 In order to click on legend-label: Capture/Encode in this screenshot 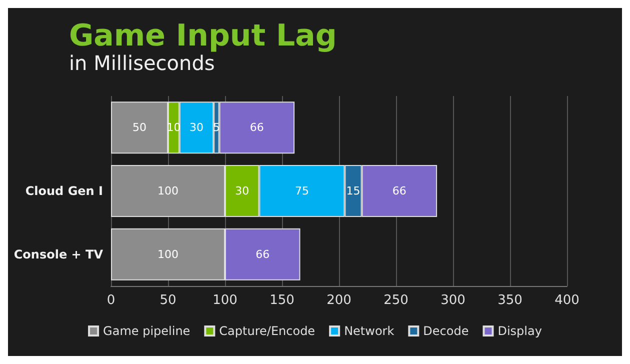, I will do `click(267, 331)`.